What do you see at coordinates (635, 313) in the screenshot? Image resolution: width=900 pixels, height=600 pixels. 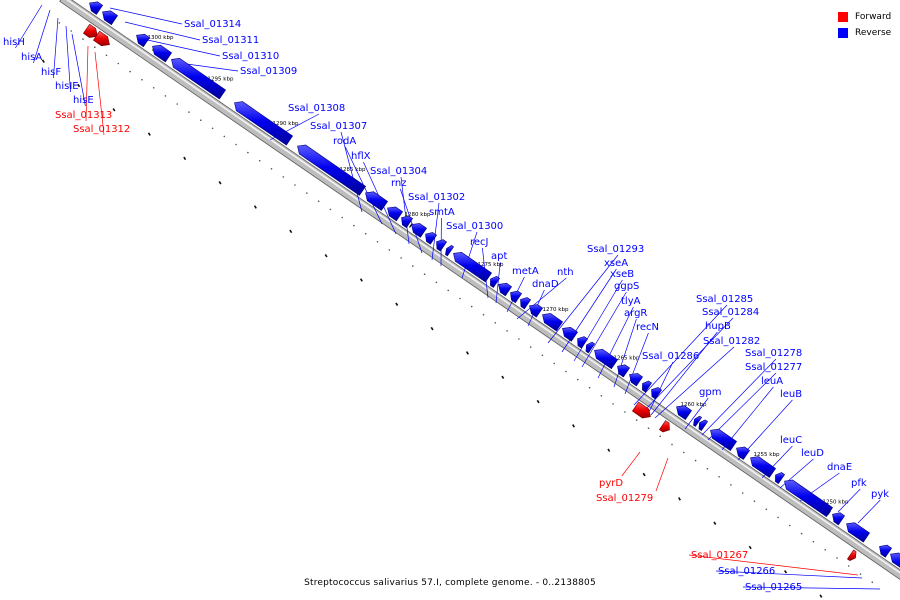 I see `gene-label: argR` at bounding box center [635, 313].